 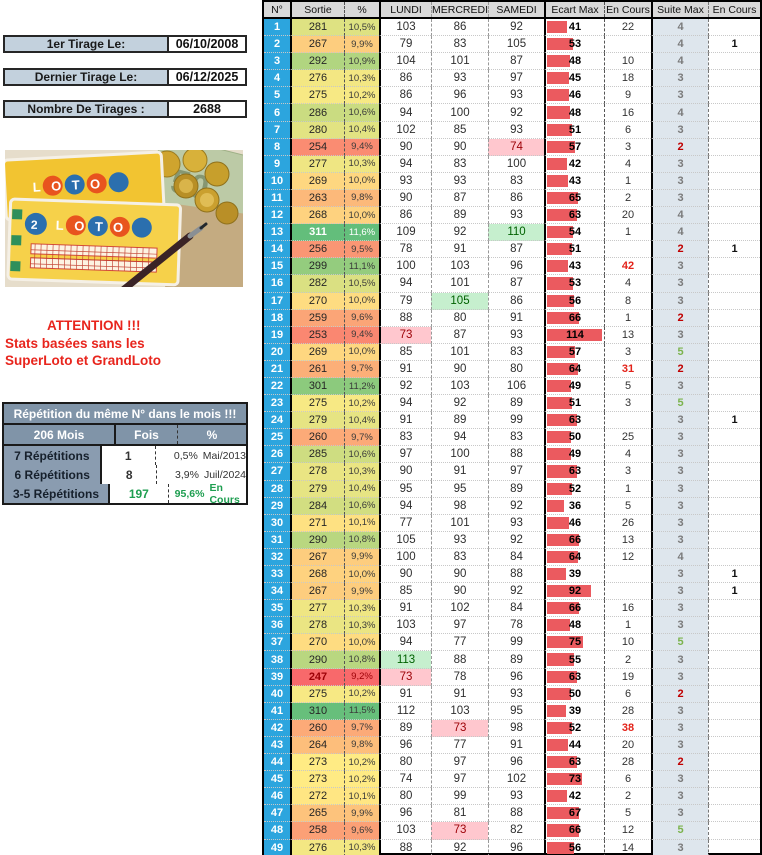 I want to click on mercredi-cell: 105, so click(x=459, y=301).